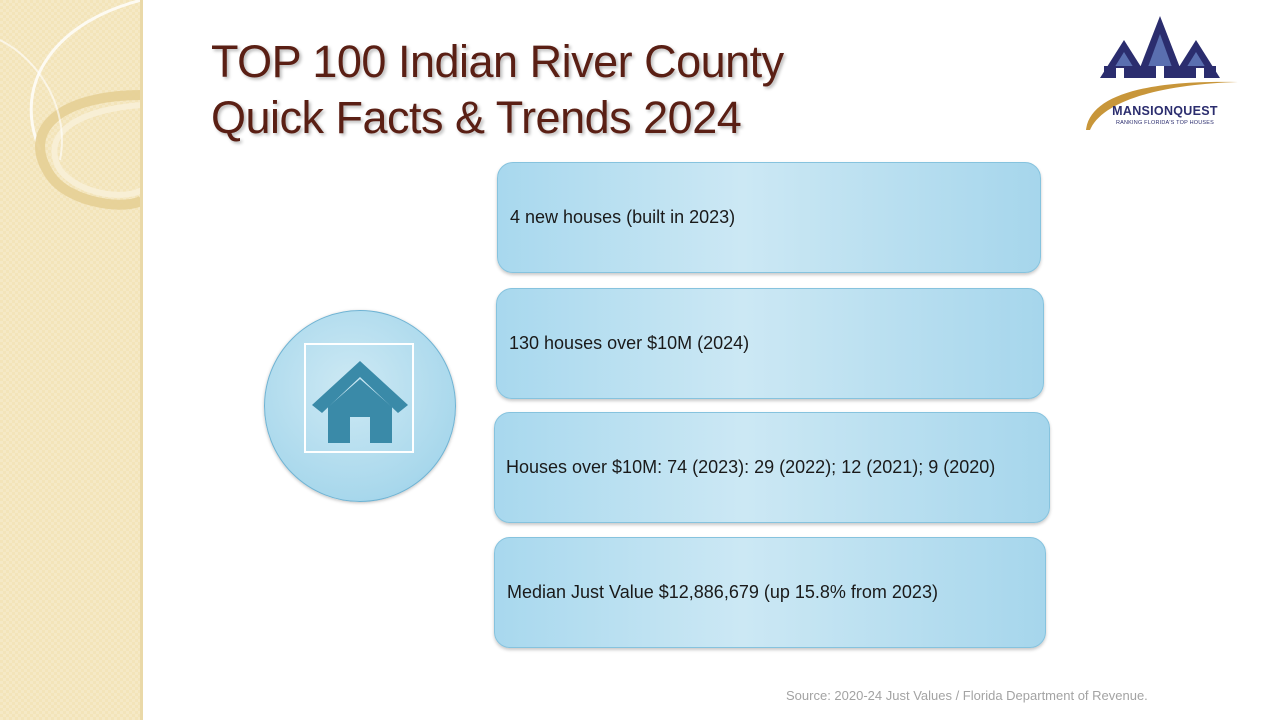  What do you see at coordinates (623, 217) in the screenshot?
I see `fact-text: 4 new houses (built in 2023)` at bounding box center [623, 217].